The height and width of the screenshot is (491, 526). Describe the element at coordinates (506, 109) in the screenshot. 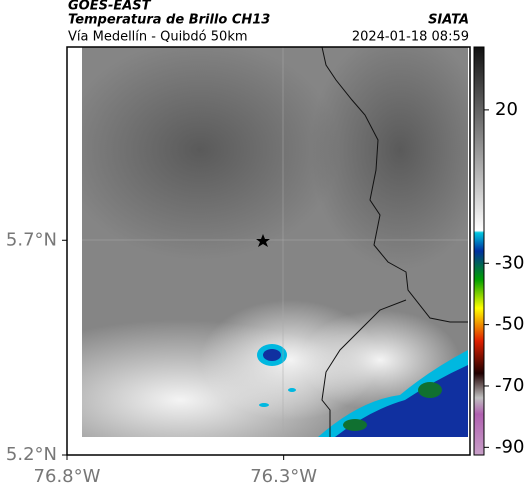

I see `colorbar-tick-label: 20` at that location.